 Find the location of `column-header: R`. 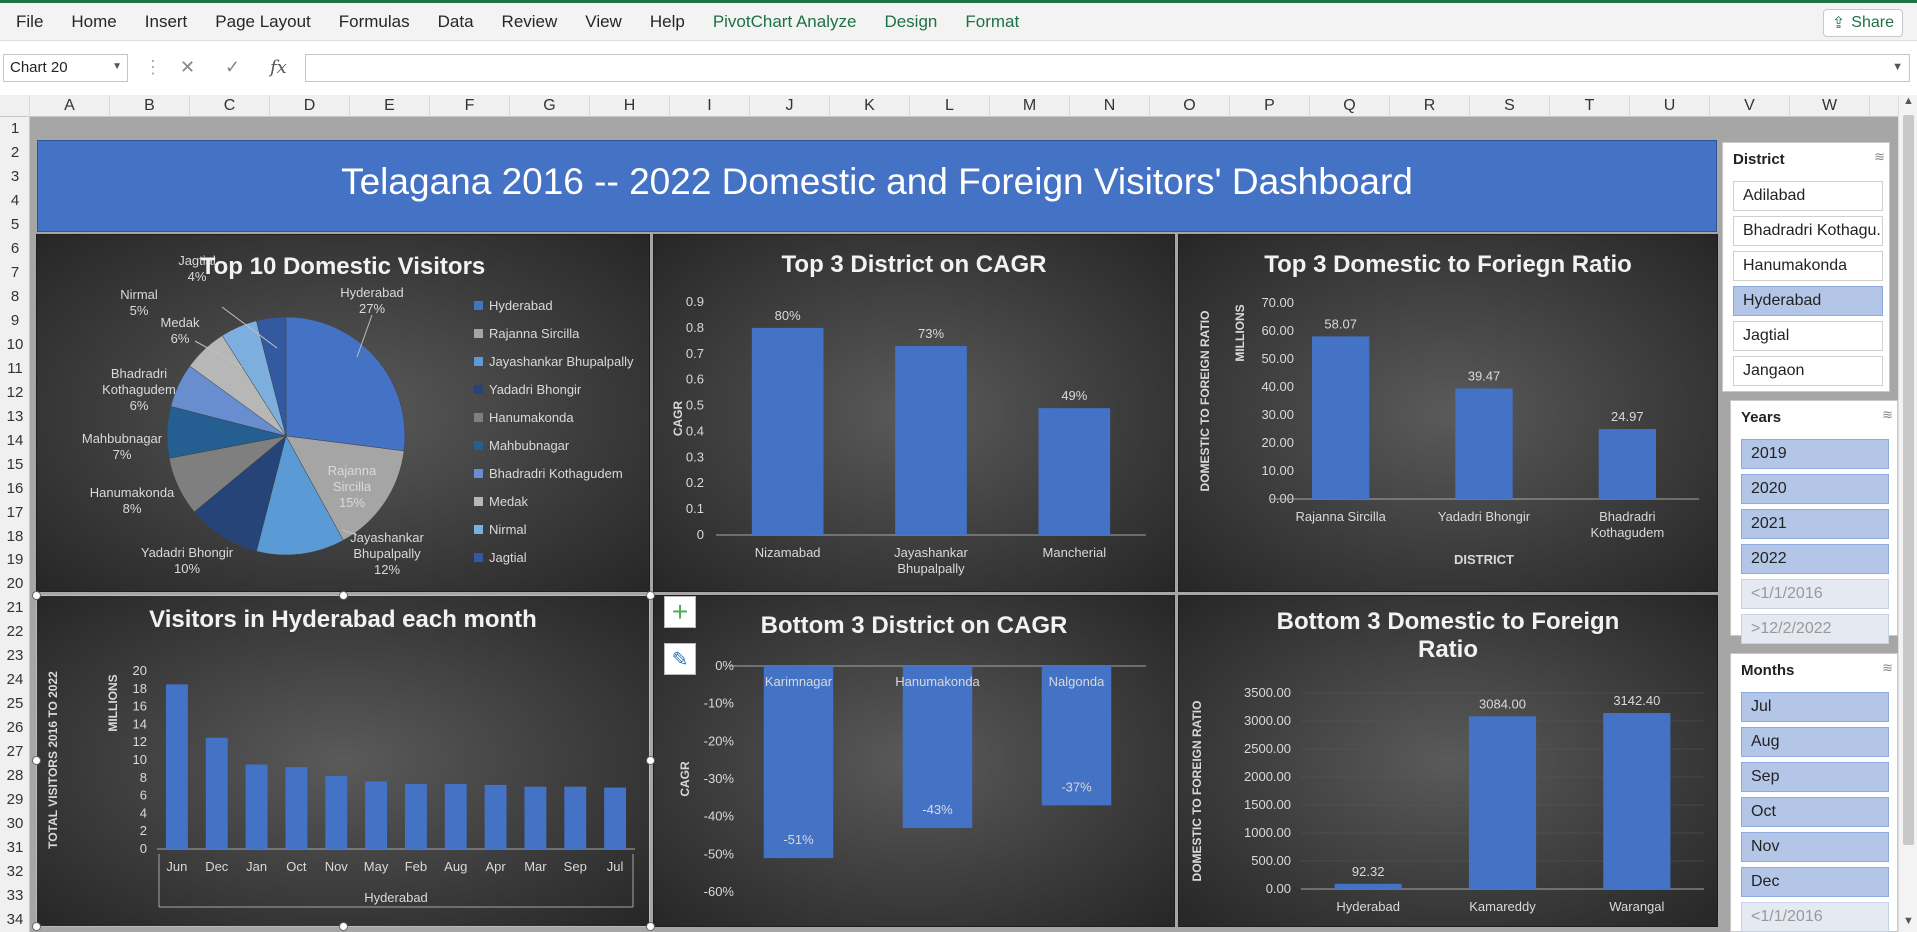

column-header: R is located at coordinates (1430, 106).